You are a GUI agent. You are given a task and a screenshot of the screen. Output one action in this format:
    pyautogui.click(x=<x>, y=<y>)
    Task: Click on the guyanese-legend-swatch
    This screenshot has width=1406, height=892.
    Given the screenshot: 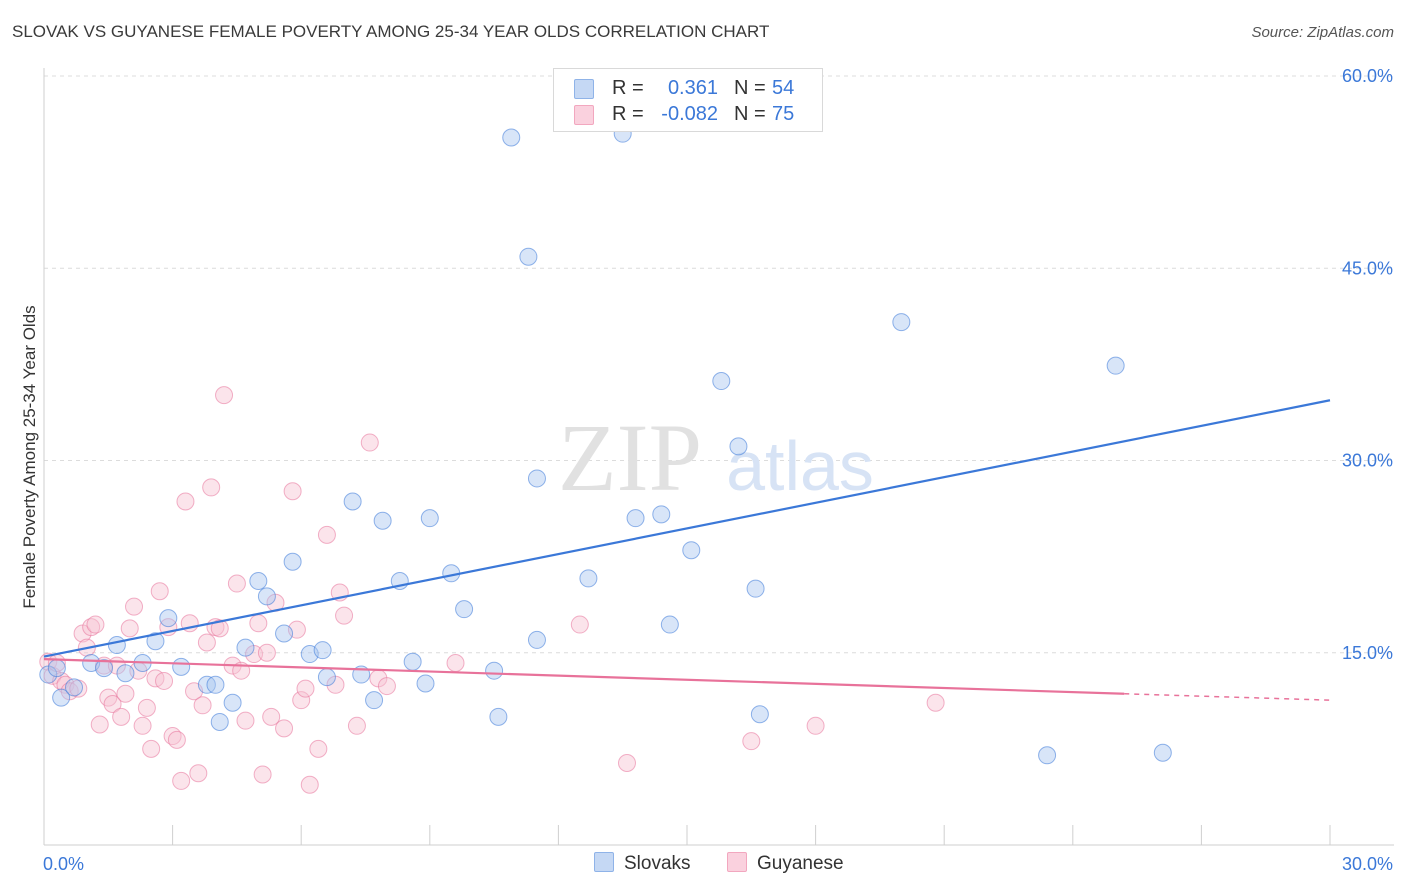 What is the action you would take?
    pyautogui.click(x=737, y=862)
    